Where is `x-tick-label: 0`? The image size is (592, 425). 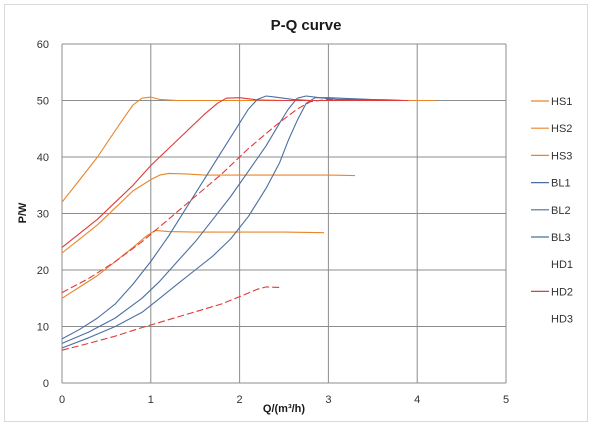 x-tick-label: 0 is located at coordinates (62, 400).